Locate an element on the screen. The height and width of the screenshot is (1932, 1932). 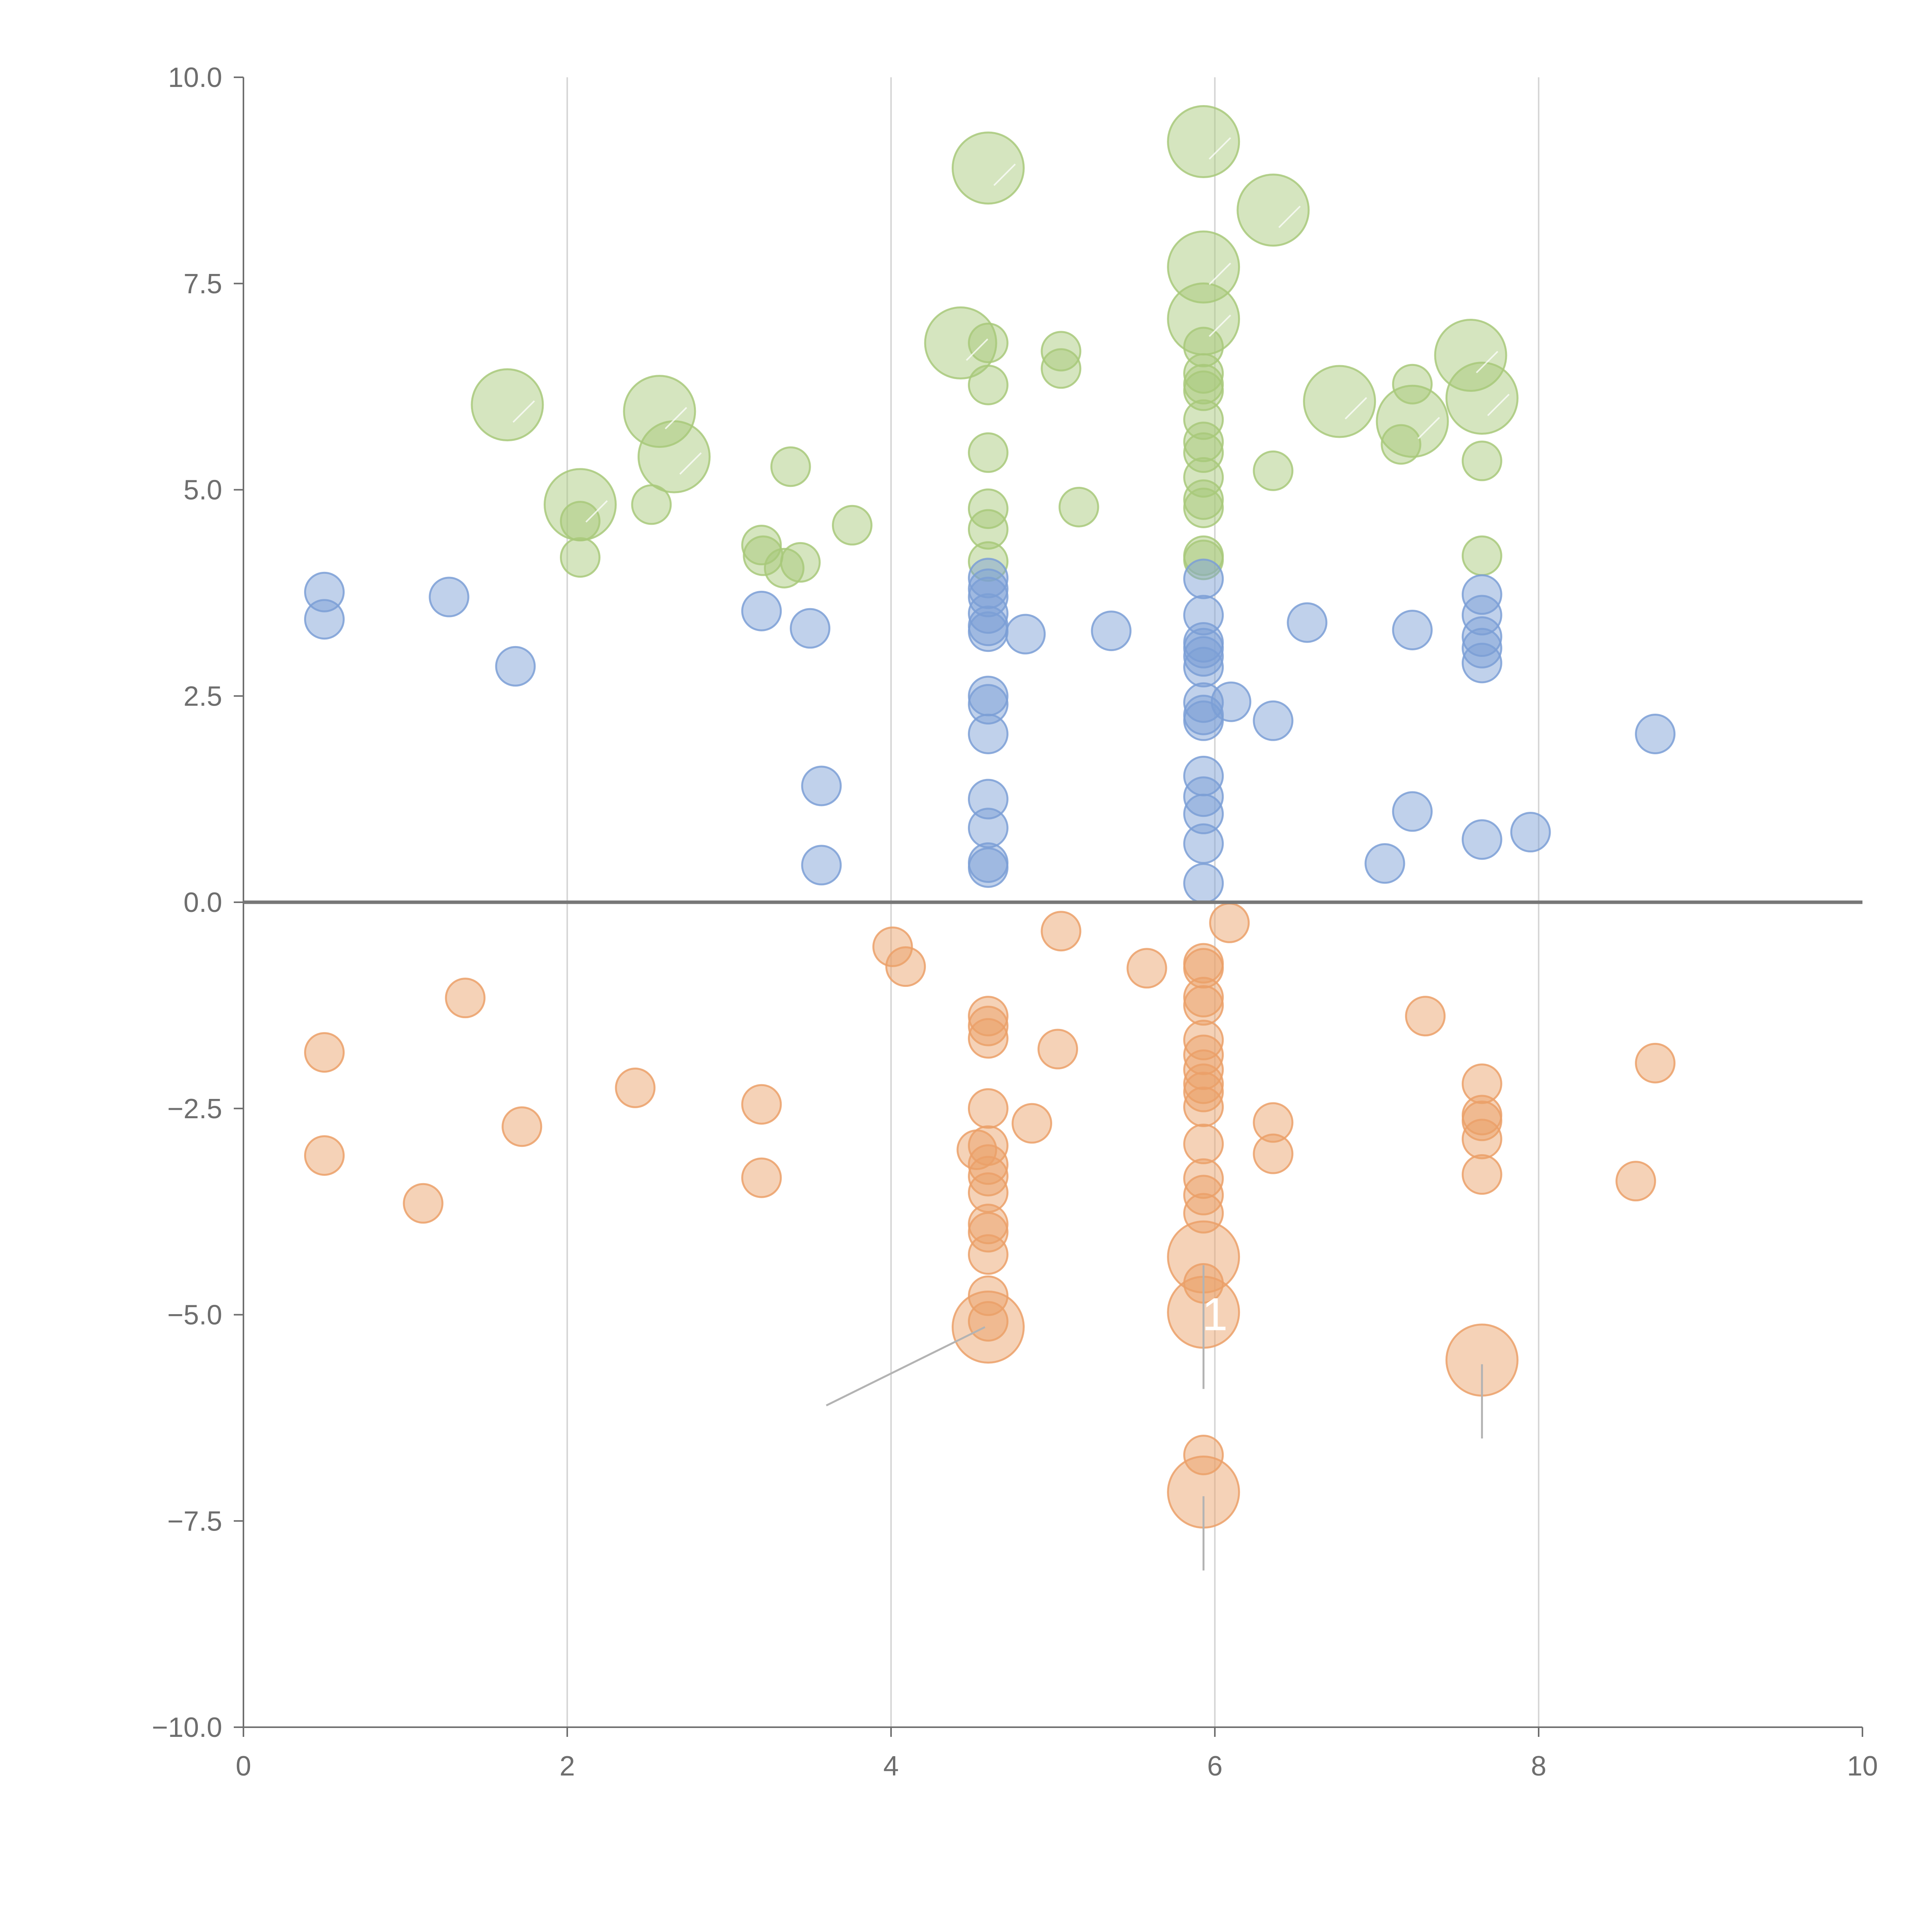
y-tick-label: −5.0 is located at coordinates (194, 1315).